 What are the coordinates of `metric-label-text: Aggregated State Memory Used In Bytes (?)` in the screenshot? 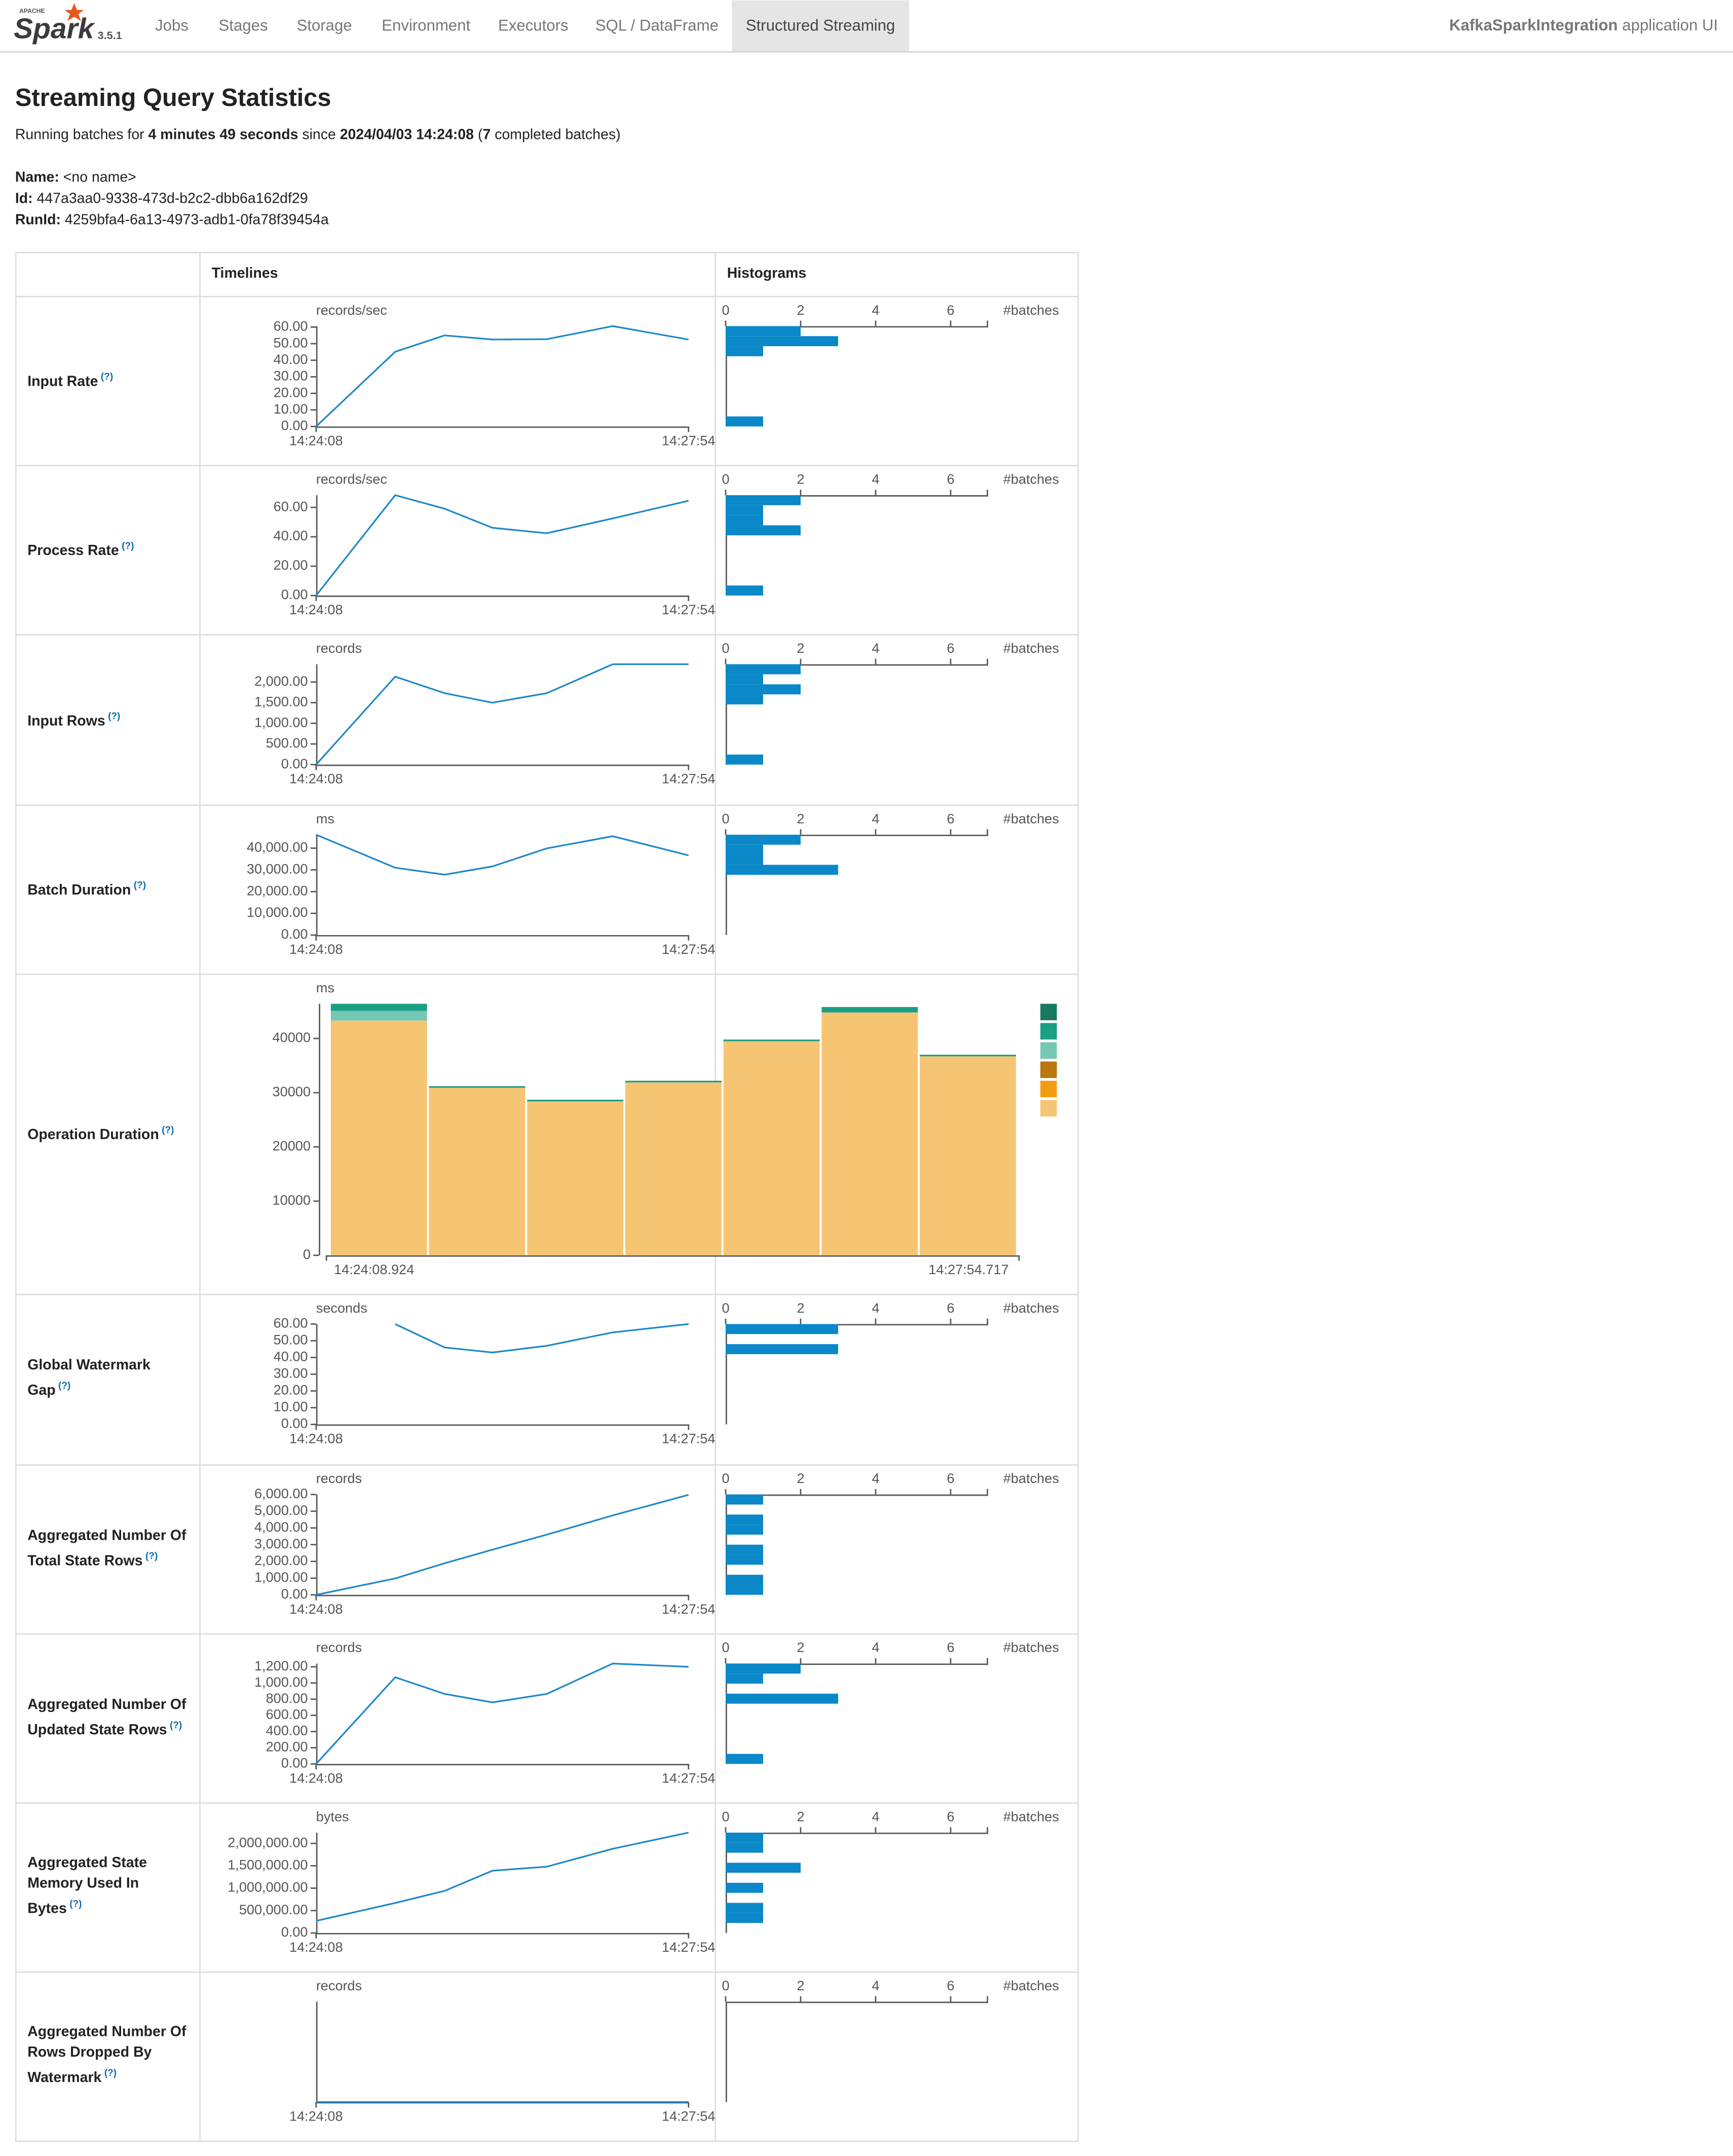 It's located at (110, 1886).